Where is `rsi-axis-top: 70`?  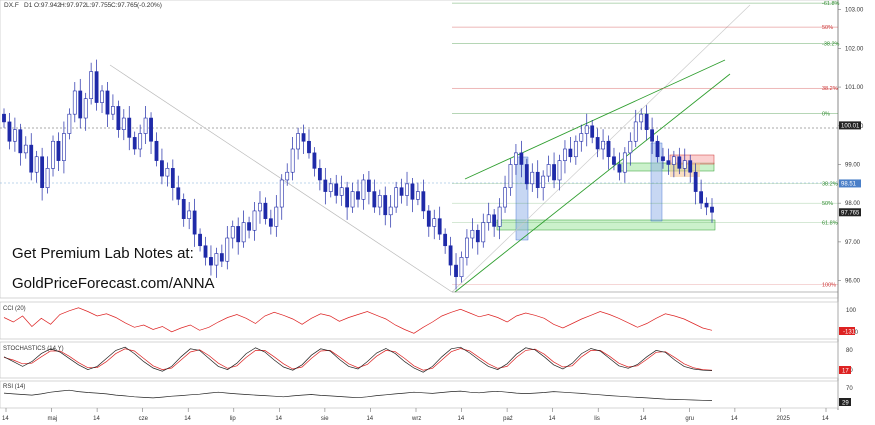 rsi-axis-top: 70 is located at coordinates (849, 389).